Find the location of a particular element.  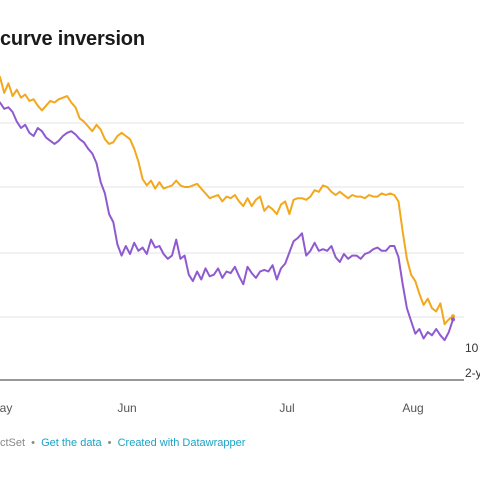

series-end-labels: 10 2-y is located at coordinates (472, 360).